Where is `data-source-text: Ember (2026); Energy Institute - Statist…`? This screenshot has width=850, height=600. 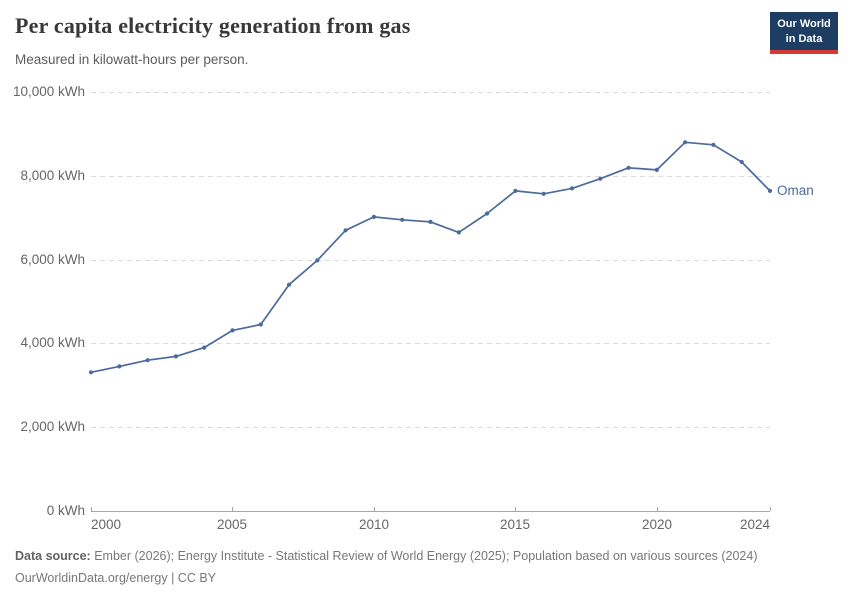
data-source-text: Ember (2026); Energy Institute - Statist… is located at coordinates (424, 556).